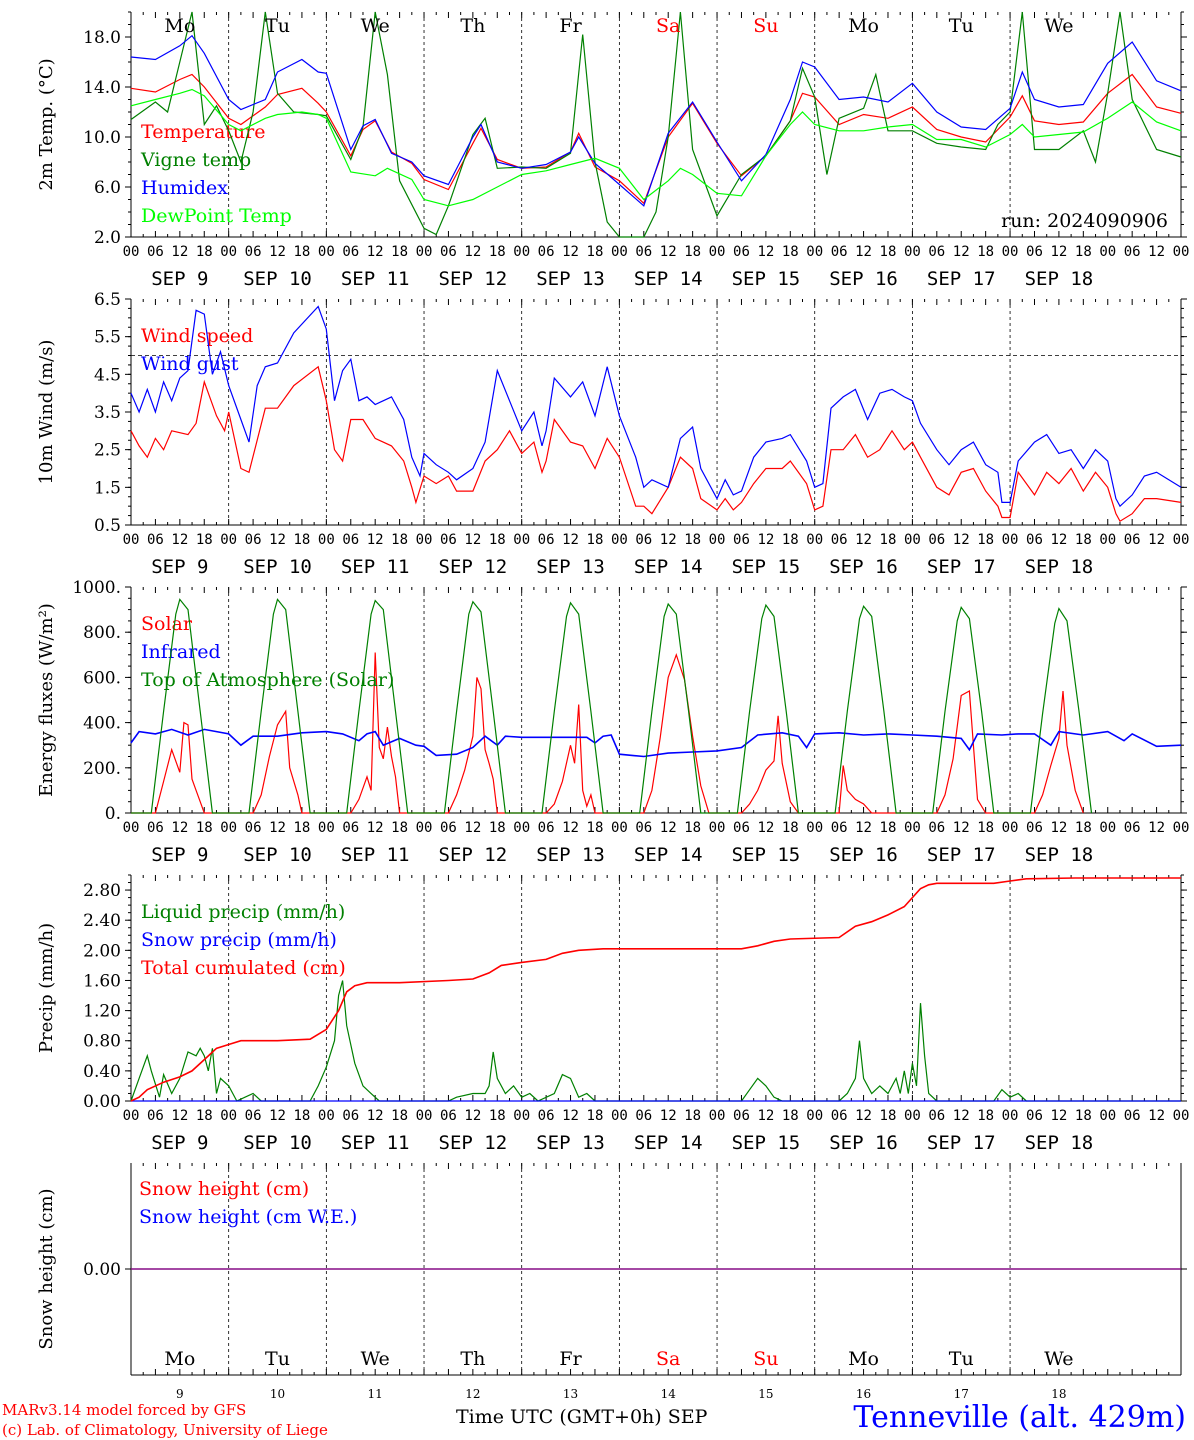 Image resolution: width=1194 pixels, height=1440 pixels. Describe the element at coordinates (473, 855) in the screenshot. I see `date-label: SEP 12` at that location.